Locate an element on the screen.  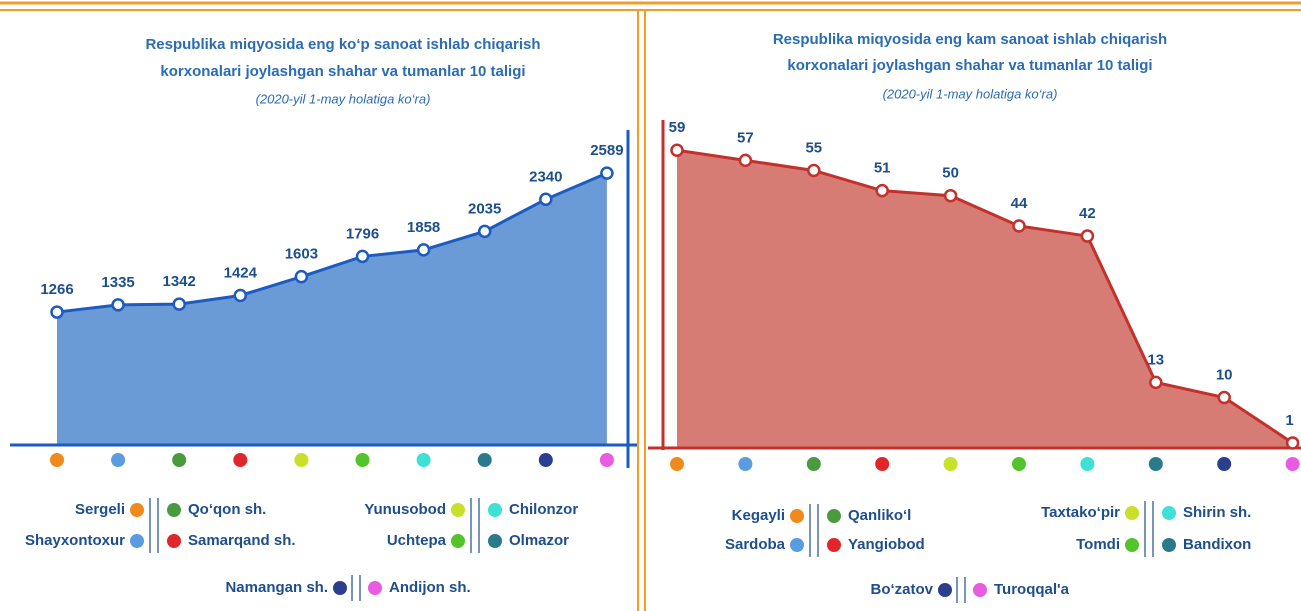
legend-label: Bo‘zatov is located at coordinates (901, 589).